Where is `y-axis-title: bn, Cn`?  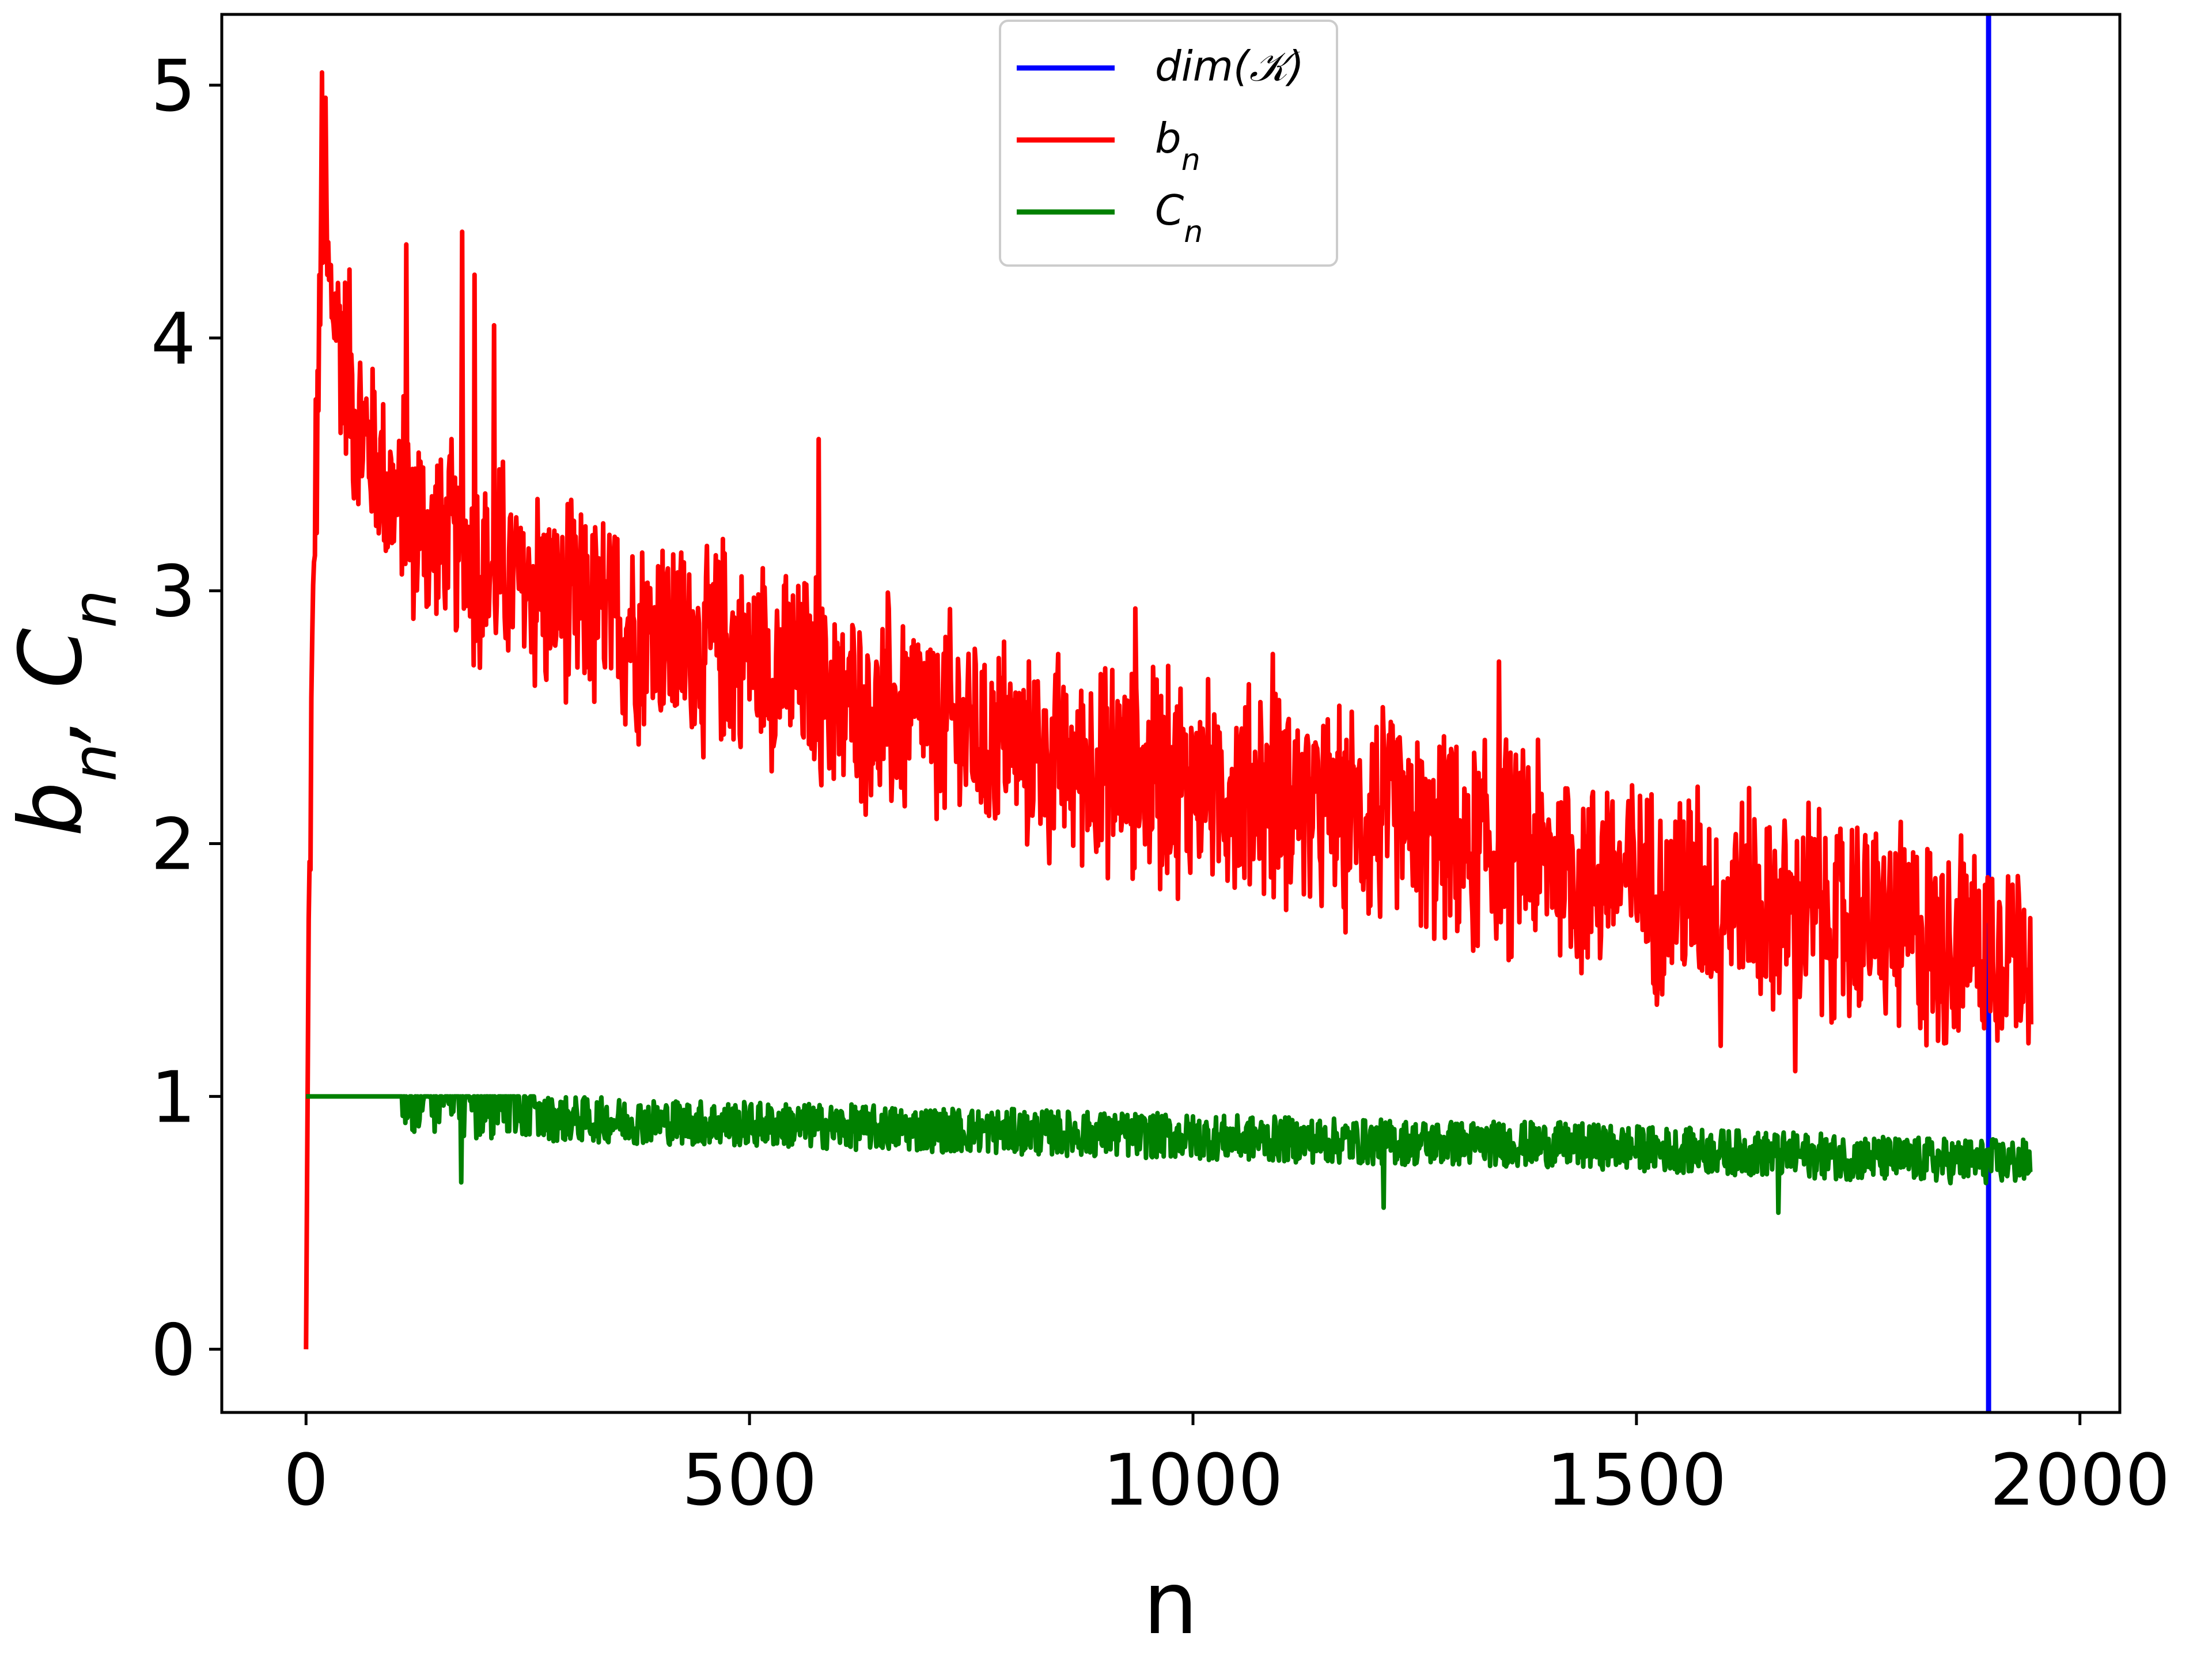
y-axis-title: bn, Cn is located at coordinates (65, 713).